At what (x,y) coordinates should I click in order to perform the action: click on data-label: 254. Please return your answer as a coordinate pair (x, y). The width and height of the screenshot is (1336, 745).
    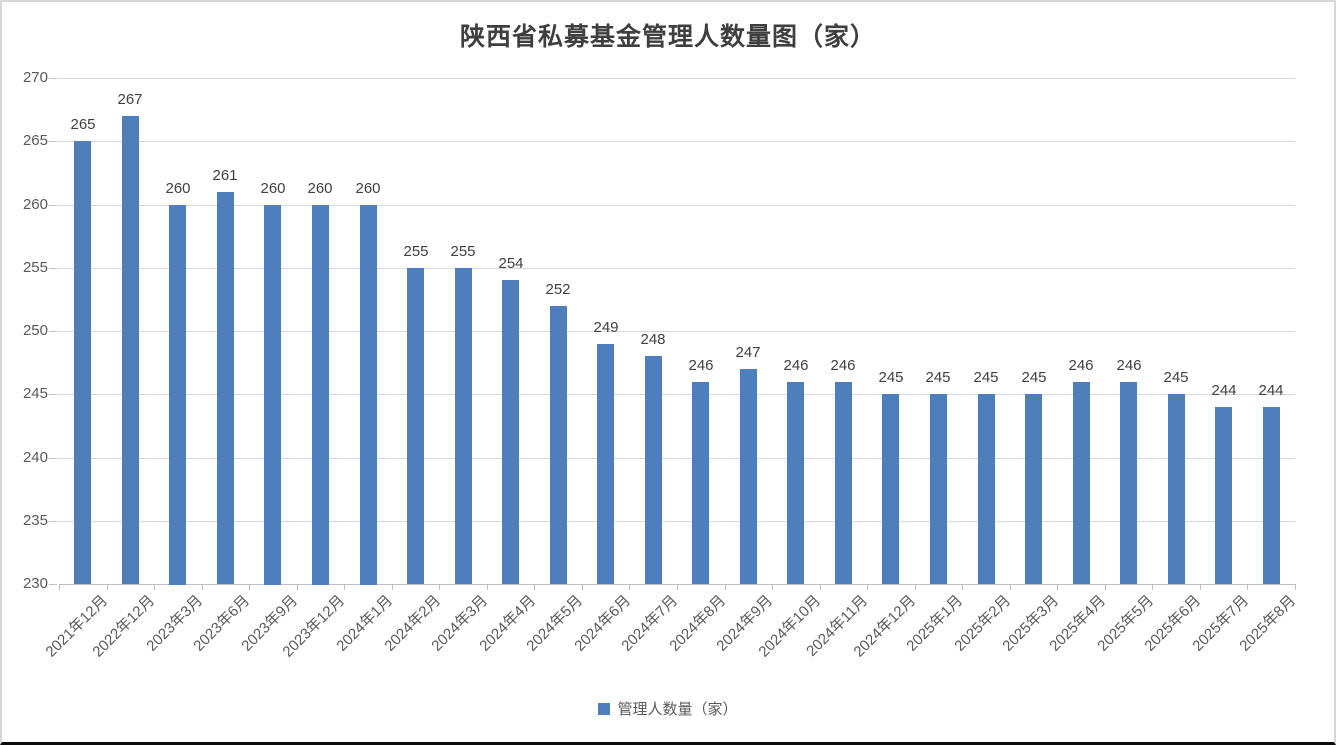
    Looking at the image, I should click on (511, 263).